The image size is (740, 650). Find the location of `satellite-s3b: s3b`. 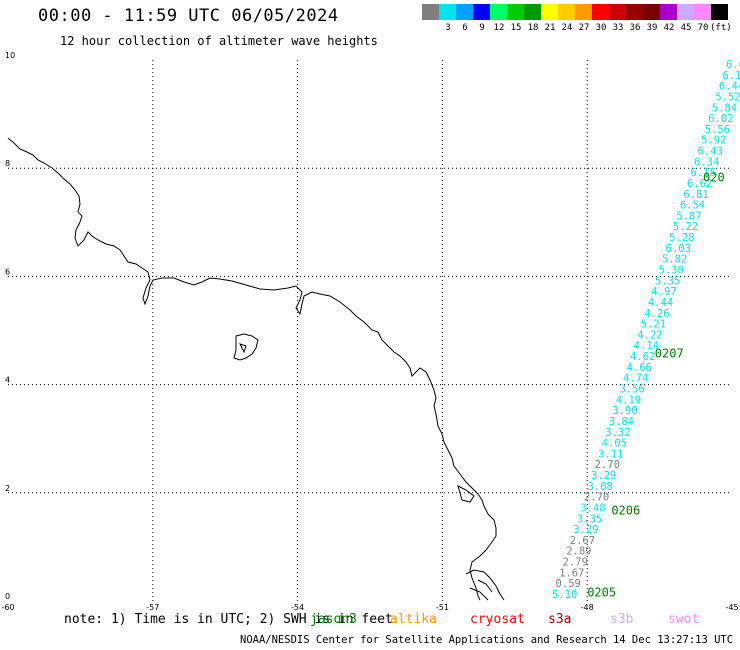

satellite-s3b: s3b is located at coordinates (622, 619).